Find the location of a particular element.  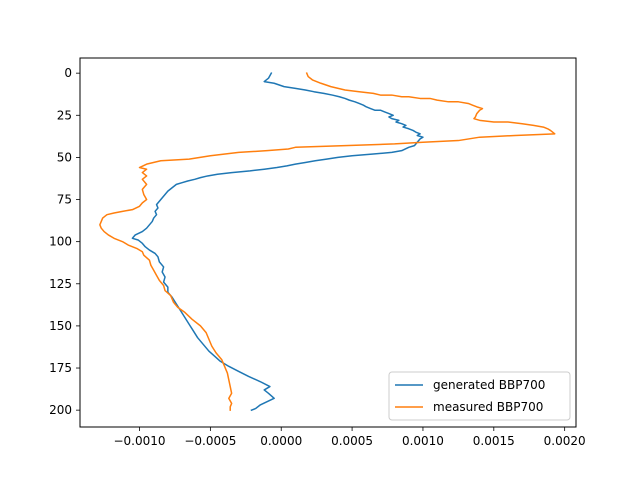

y-tick-label: 75 is located at coordinates (64, 200).